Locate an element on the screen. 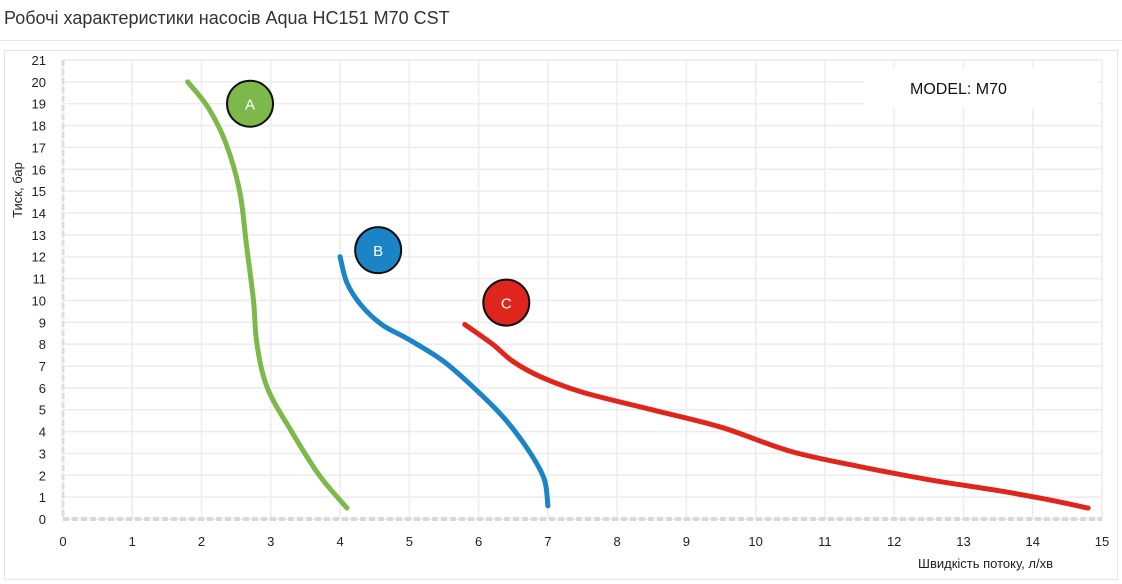  y-tick-label: 11 is located at coordinates (40, 279).